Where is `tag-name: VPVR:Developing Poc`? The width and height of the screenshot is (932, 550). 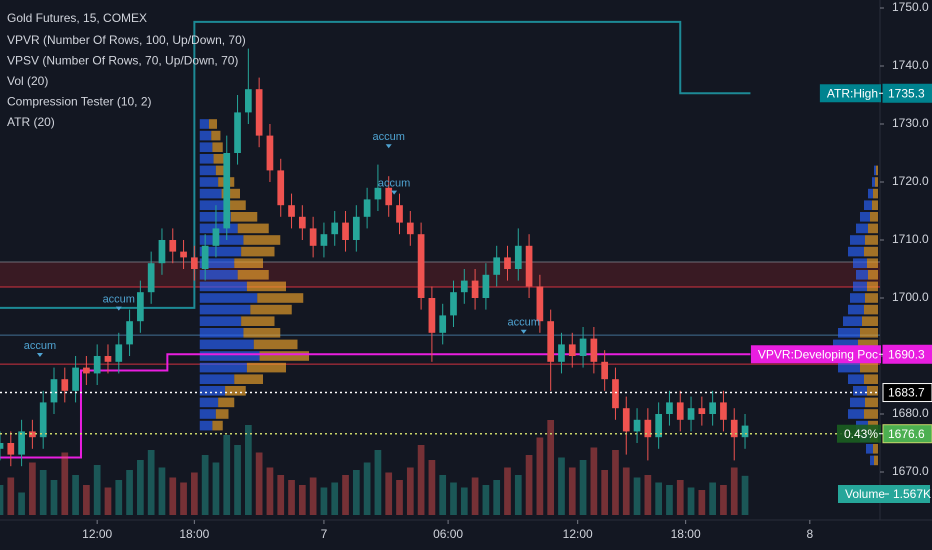 tag-name: VPVR:Developing Poc is located at coordinates (818, 354).